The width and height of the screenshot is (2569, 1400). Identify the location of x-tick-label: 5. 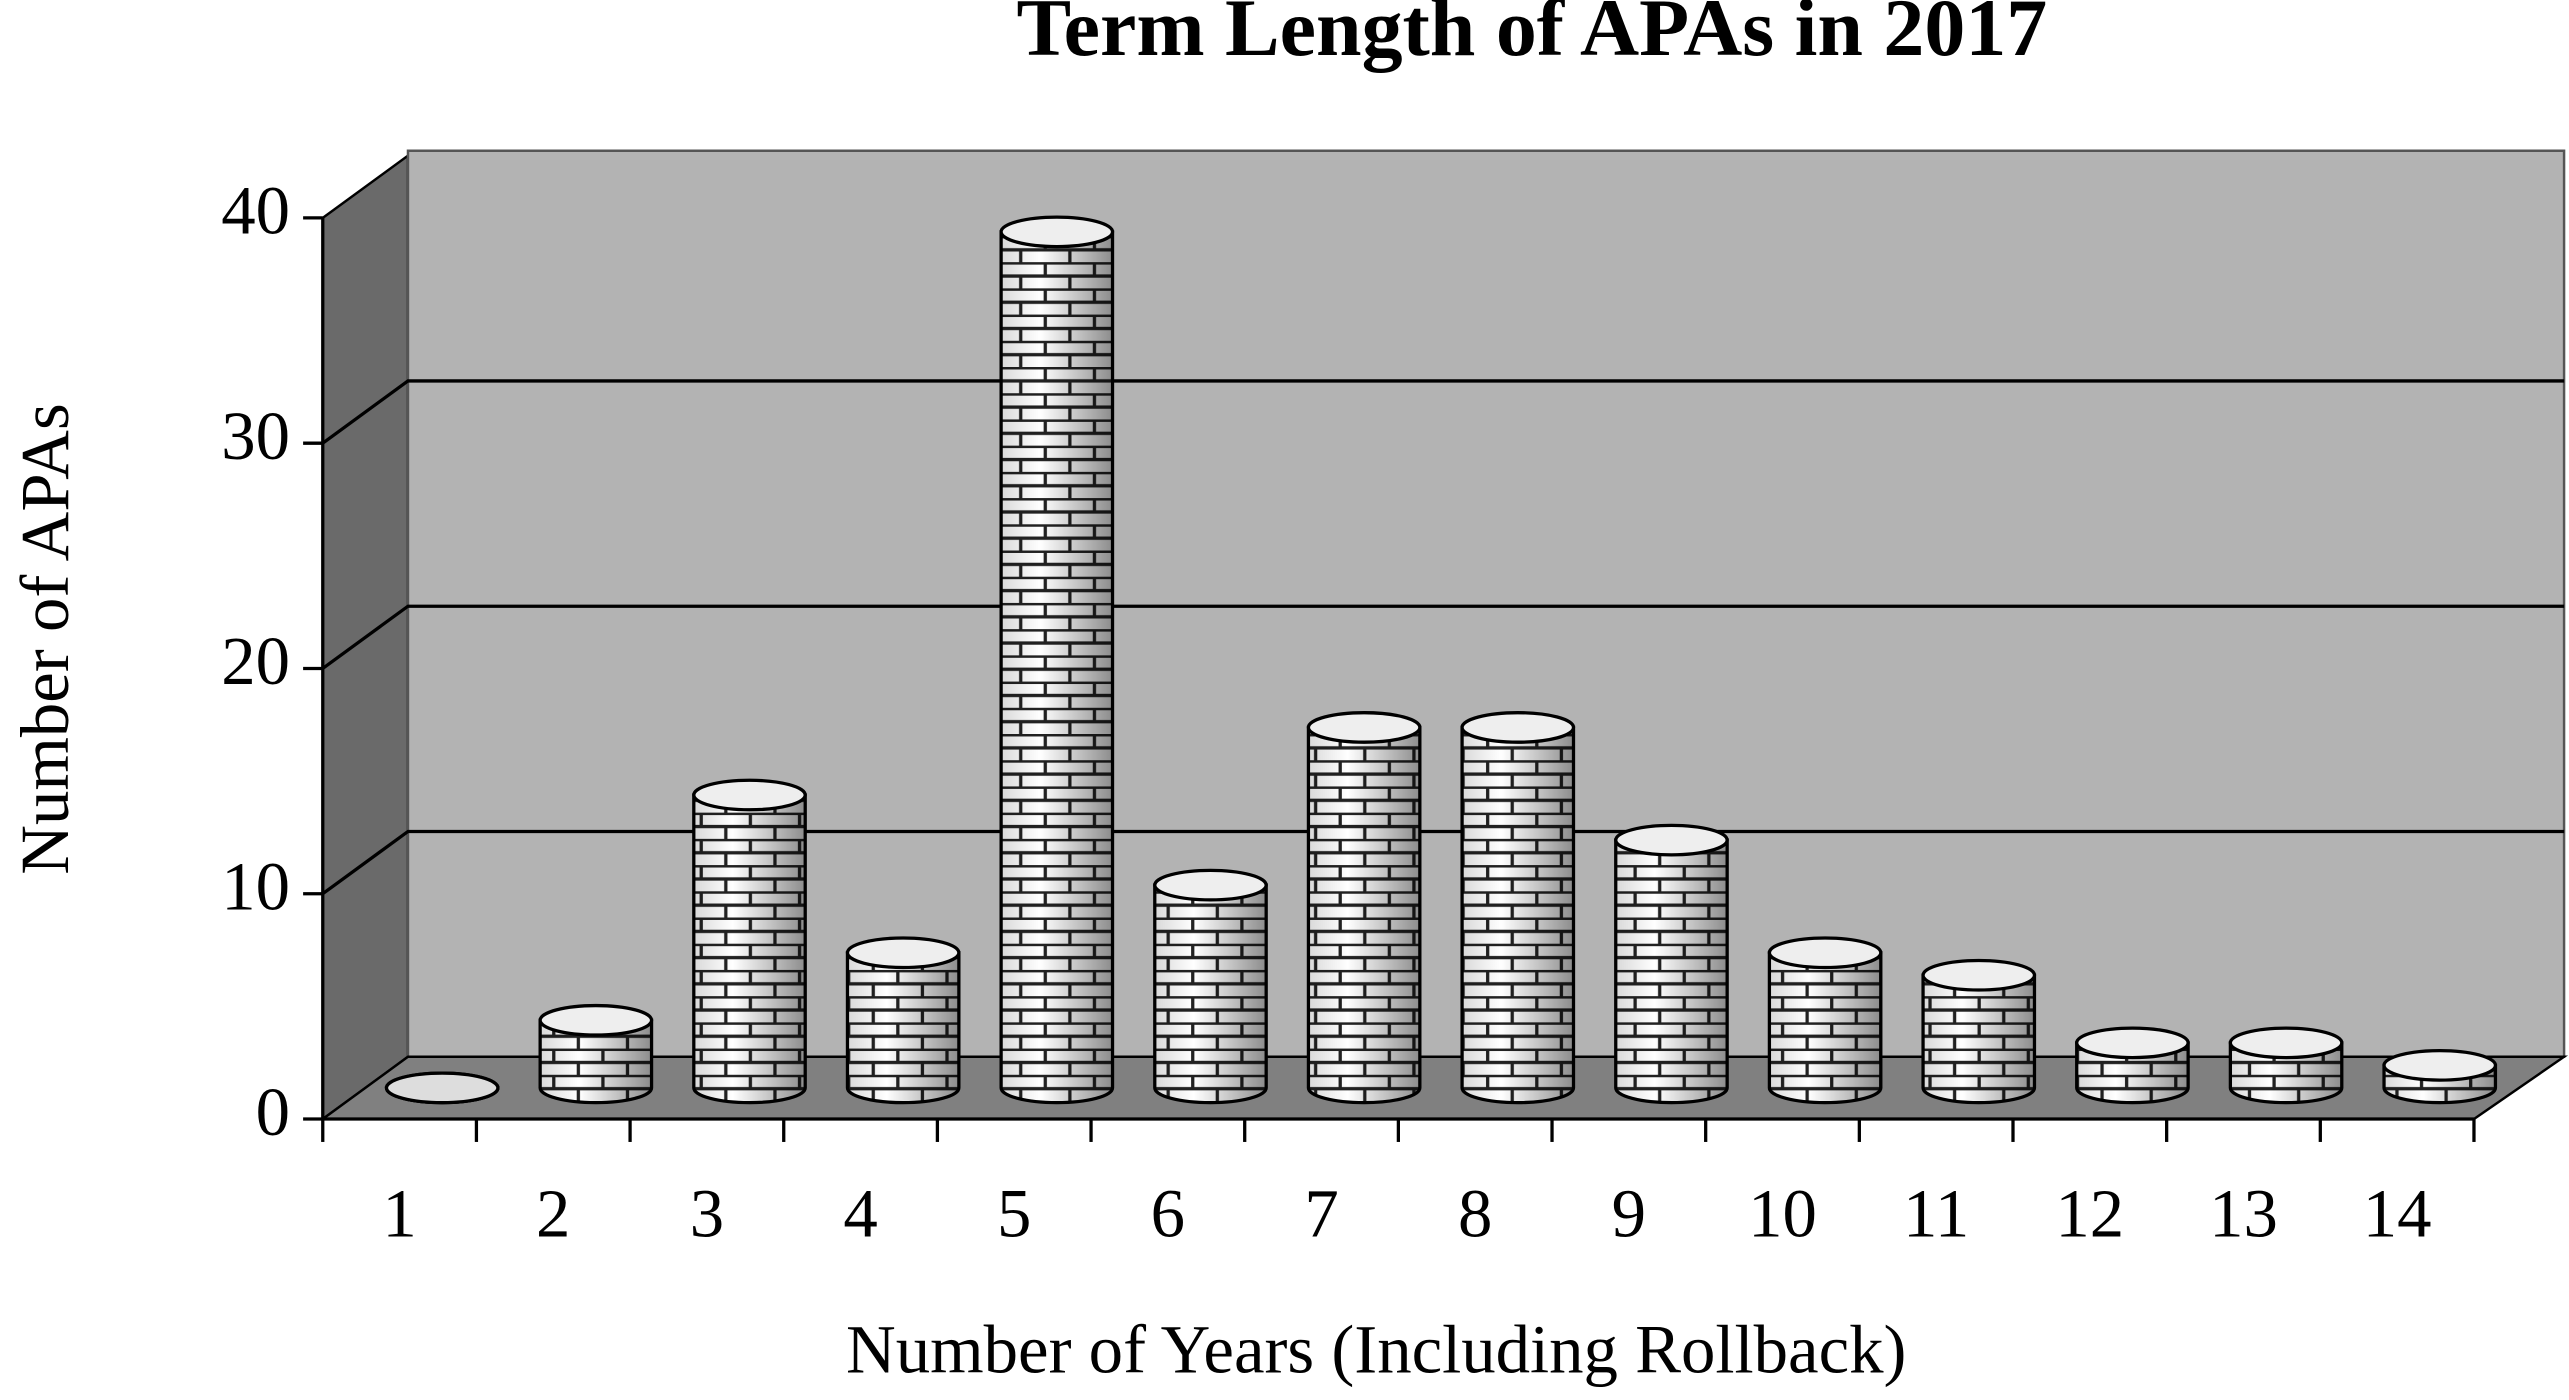
(1014, 1213).